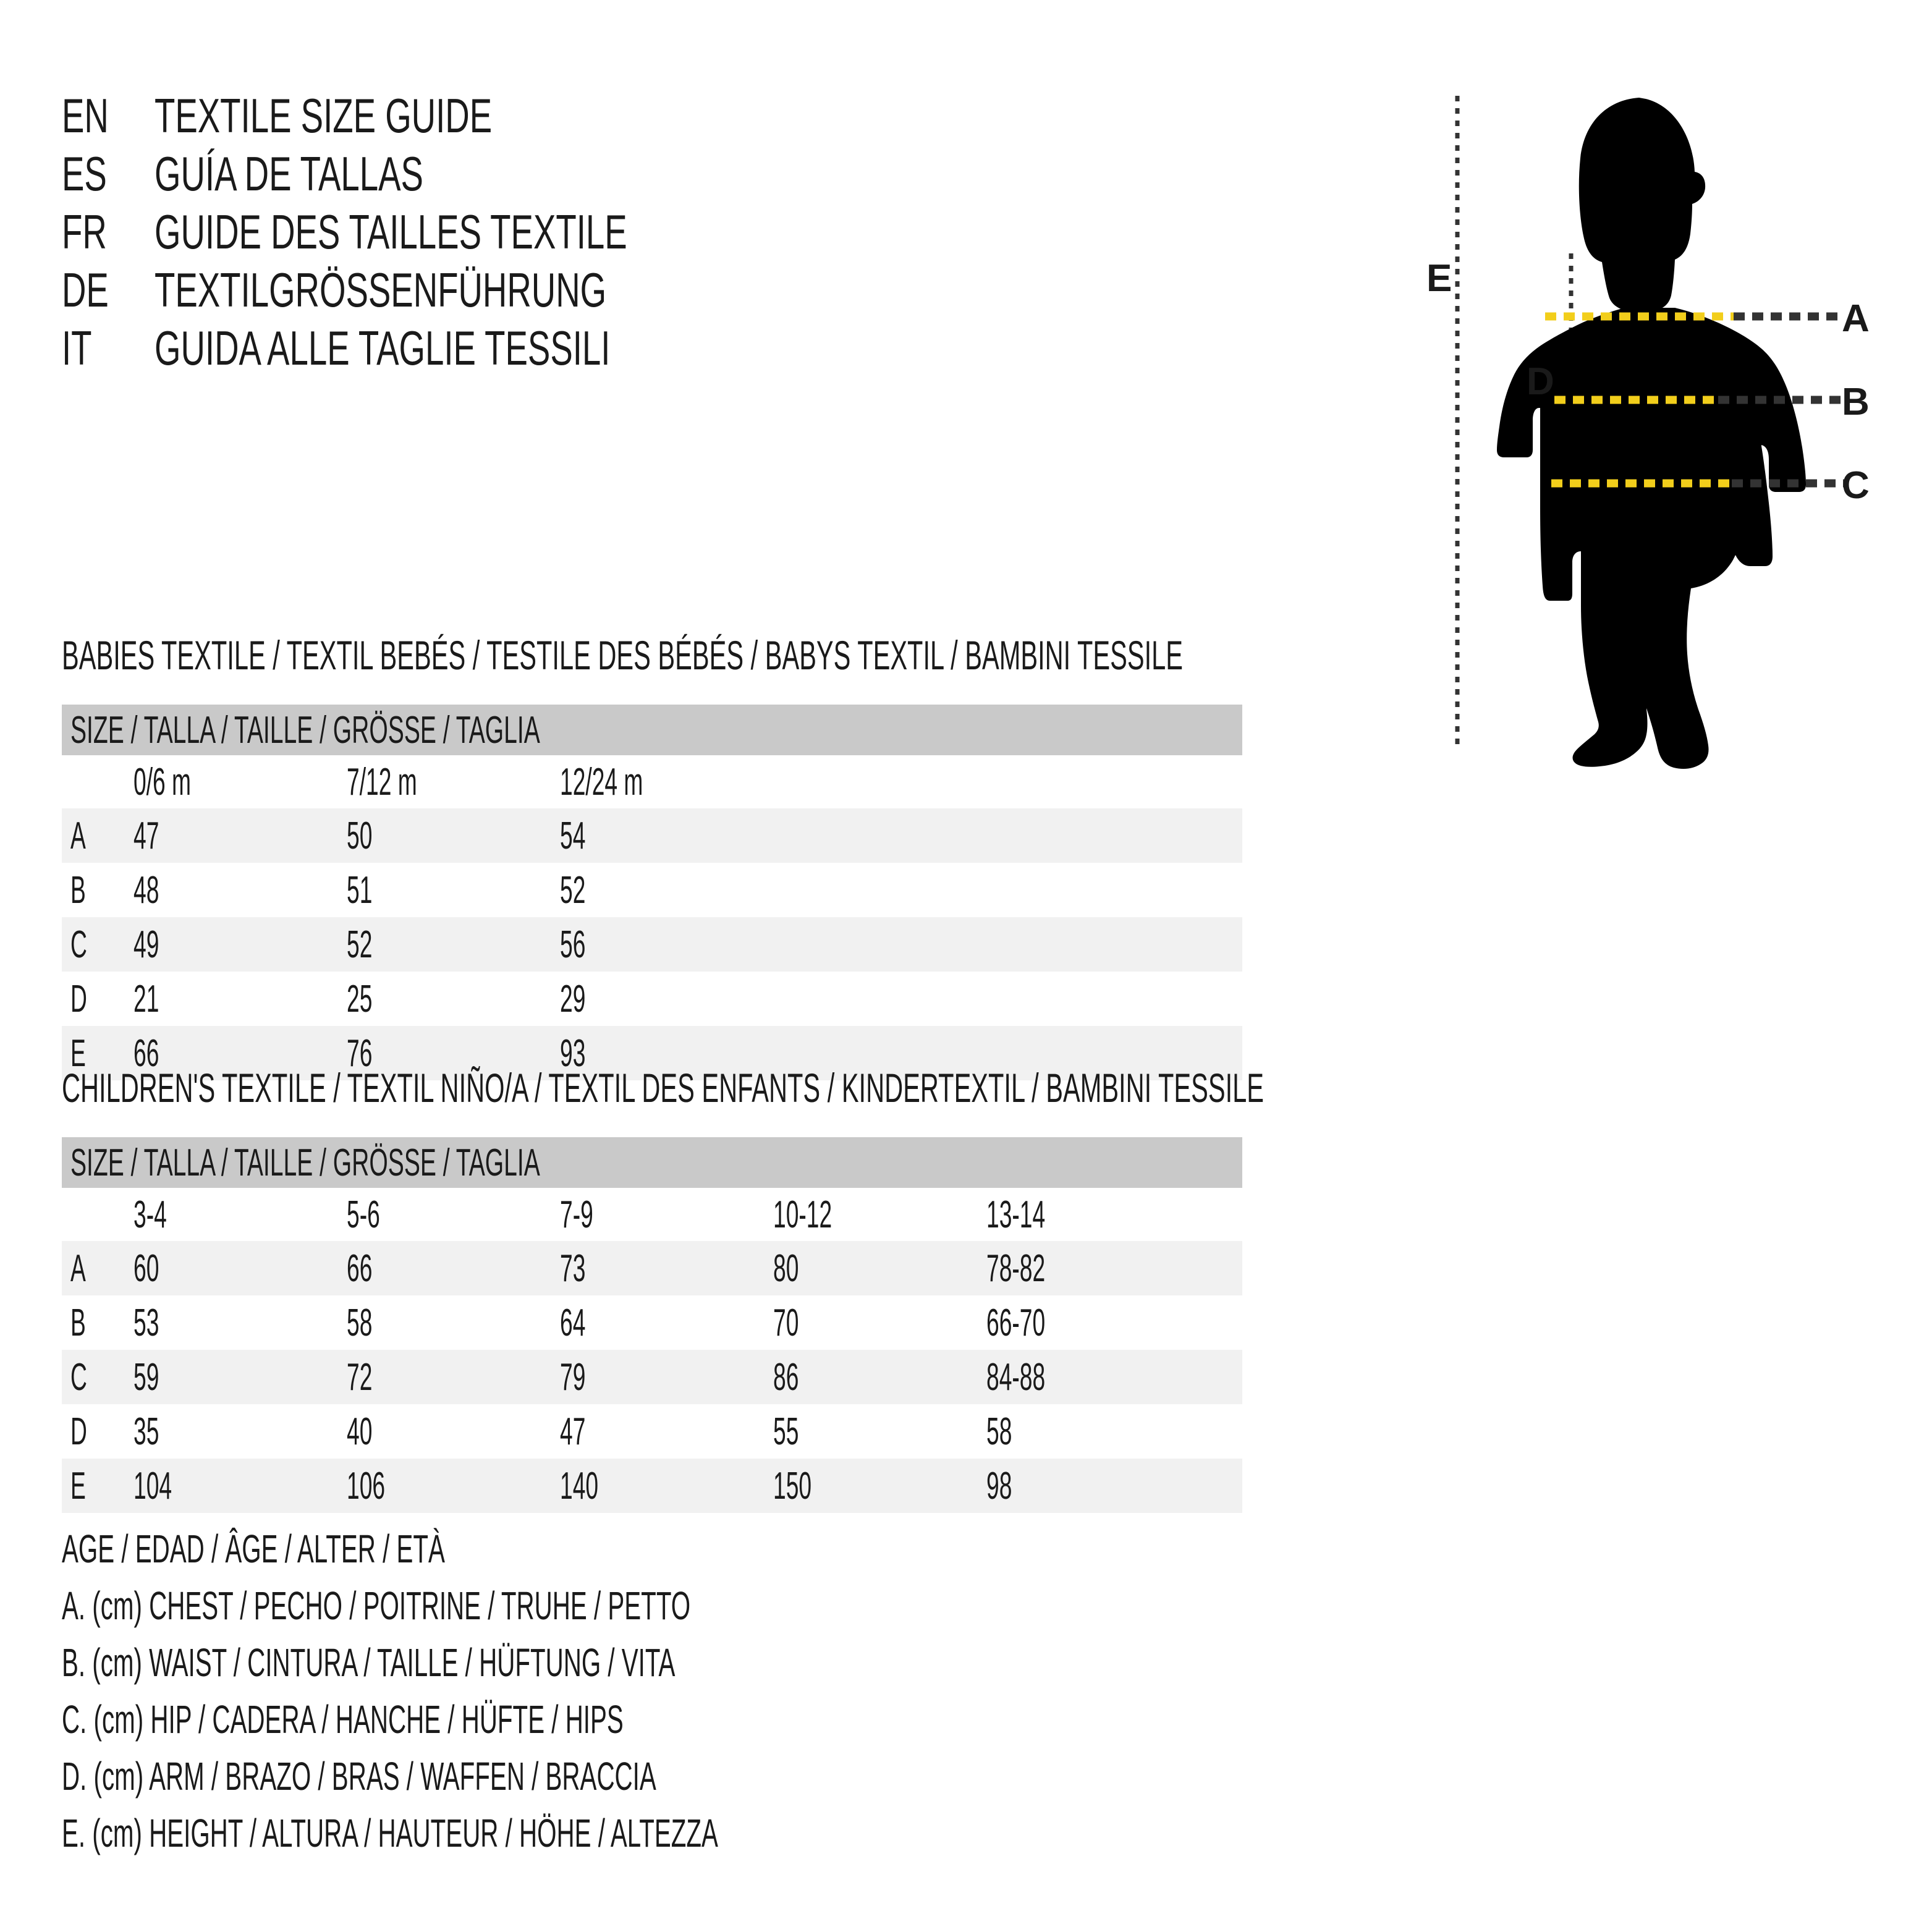 The width and height of the screenshot is (1932, 1932). What do you see at coordinates (573, 835) in the screenshot?
I see `table-cell: 54` at bounding box center [573, 835].